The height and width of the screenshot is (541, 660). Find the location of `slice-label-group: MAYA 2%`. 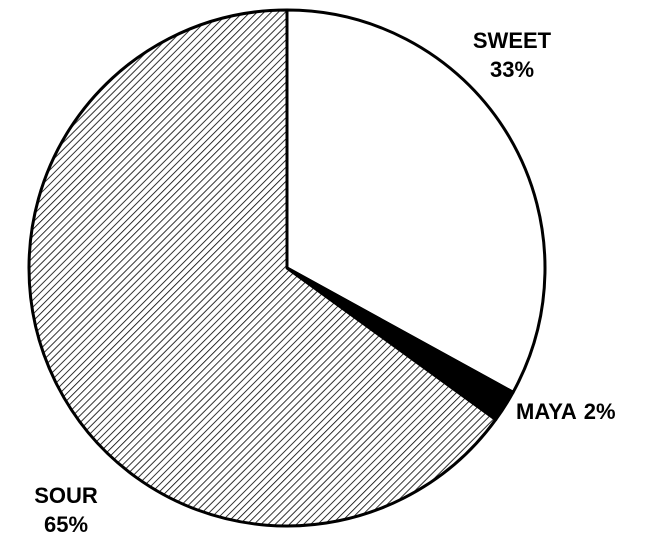

slice-label-group: MAYA 2% is located at coordinates (566, 411).